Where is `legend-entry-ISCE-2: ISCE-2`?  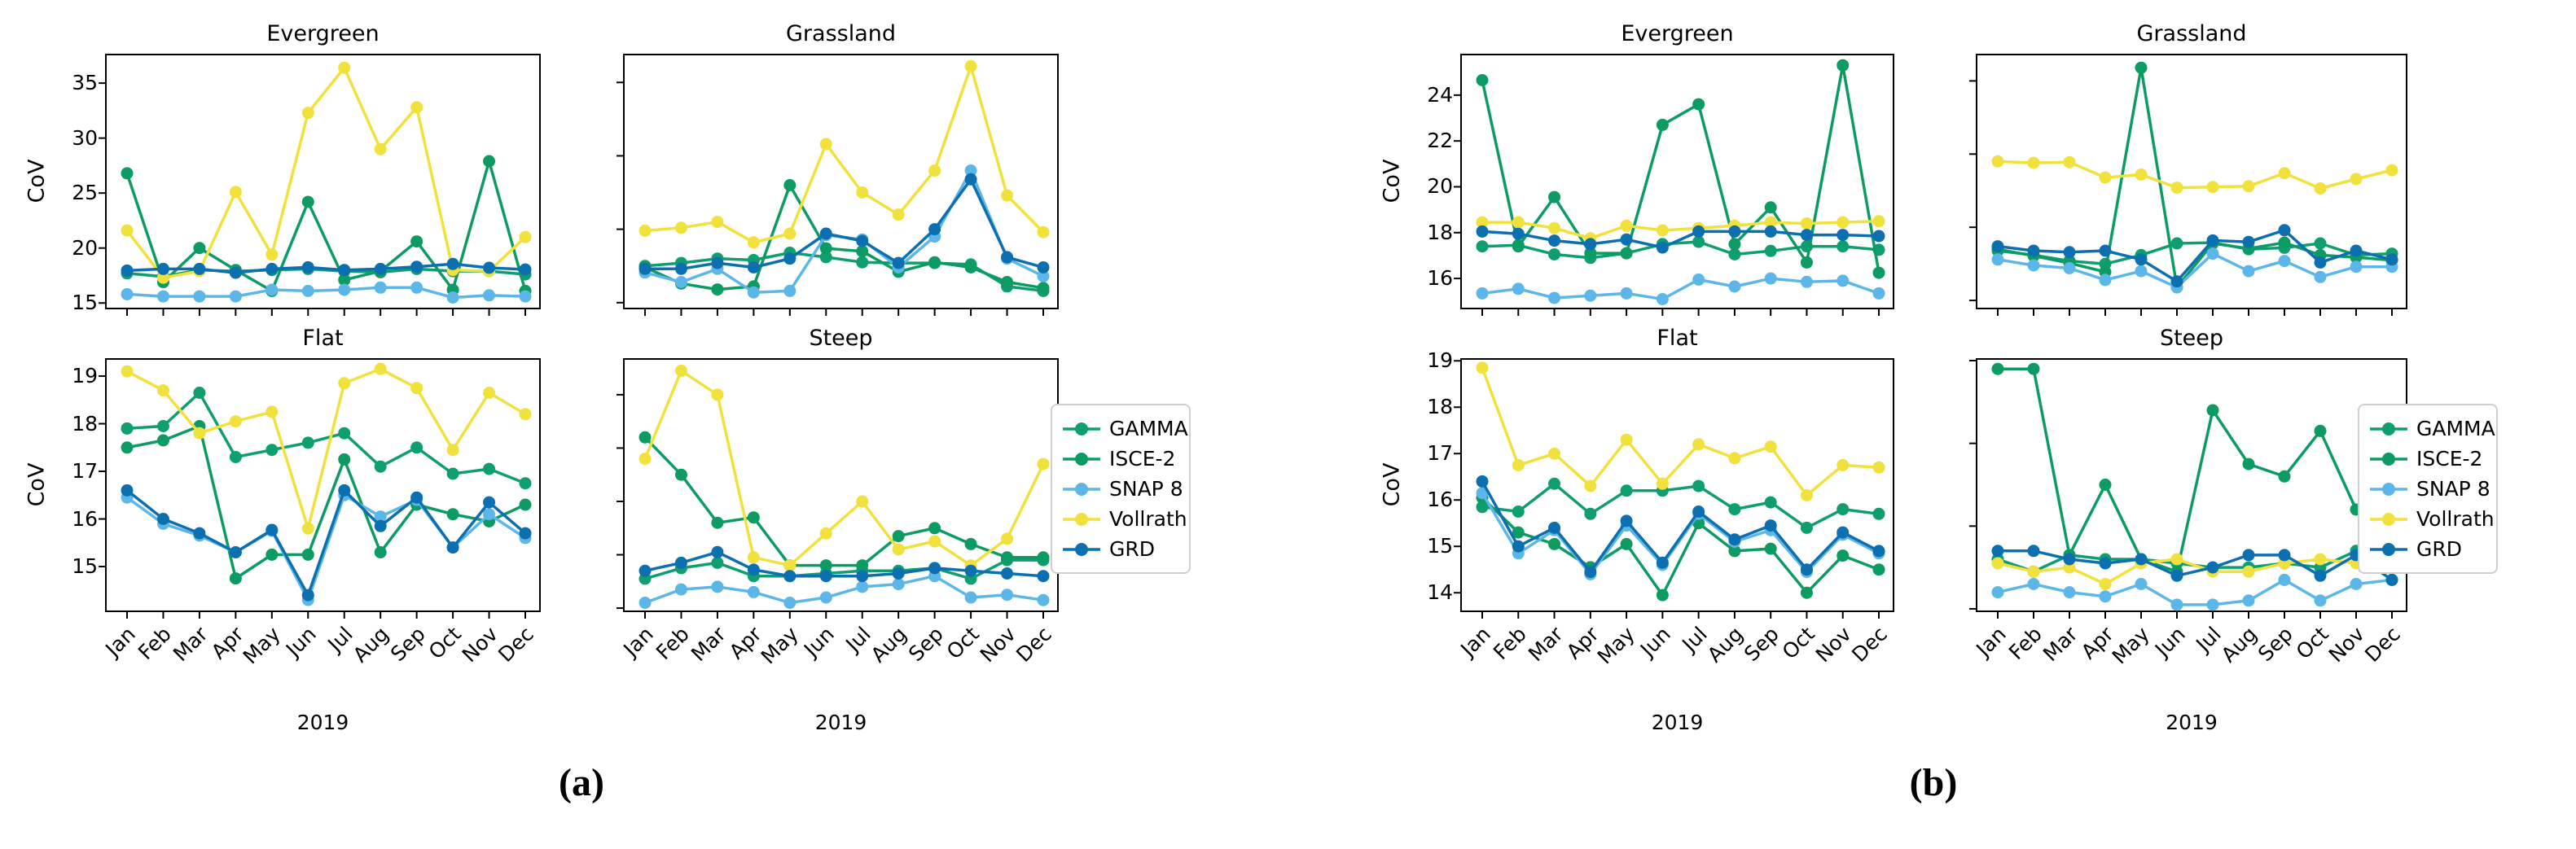 legend-entry-ISCE-2: ISCE-2 is located at coordinates (1120, 459).